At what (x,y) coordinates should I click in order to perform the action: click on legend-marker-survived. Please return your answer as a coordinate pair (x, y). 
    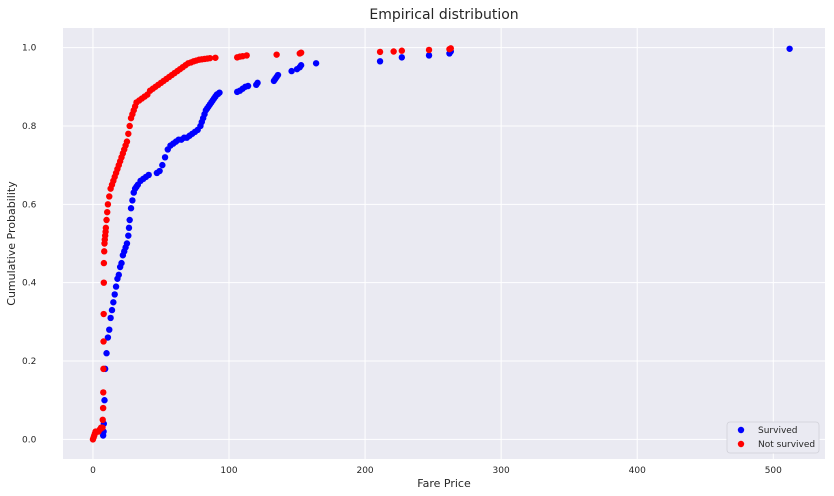
    Looking at the image, I should click on (741, 430).